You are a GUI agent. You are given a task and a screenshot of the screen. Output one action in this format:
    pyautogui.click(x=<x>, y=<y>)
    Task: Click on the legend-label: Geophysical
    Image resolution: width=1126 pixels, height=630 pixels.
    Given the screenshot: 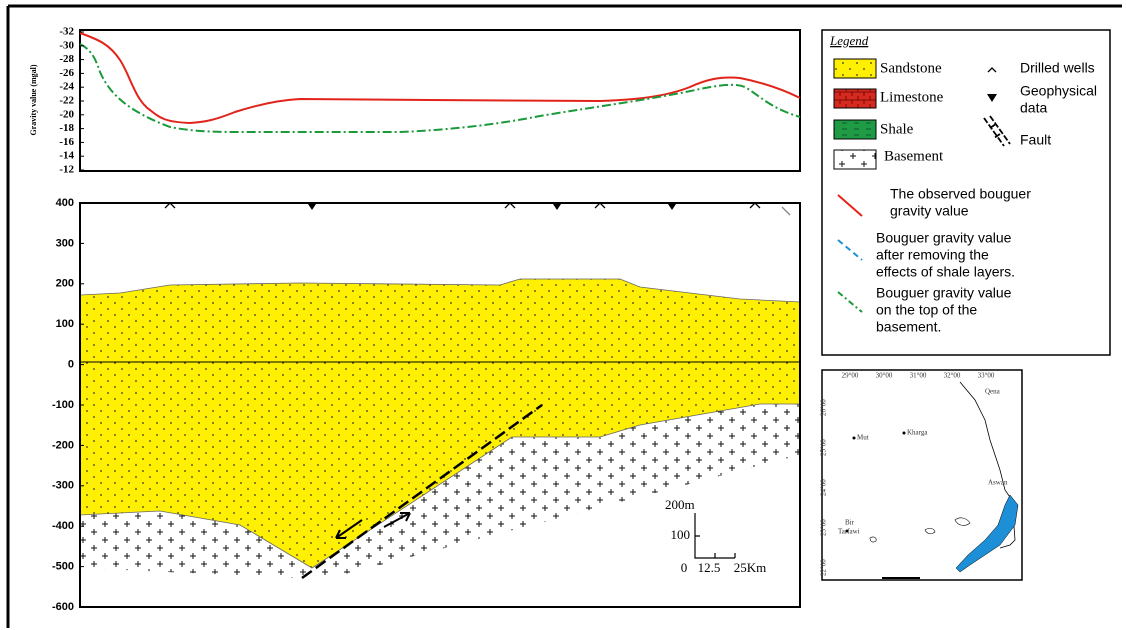 What is the action you would take?
    pyautogui.click(x=1058, y=91)
    